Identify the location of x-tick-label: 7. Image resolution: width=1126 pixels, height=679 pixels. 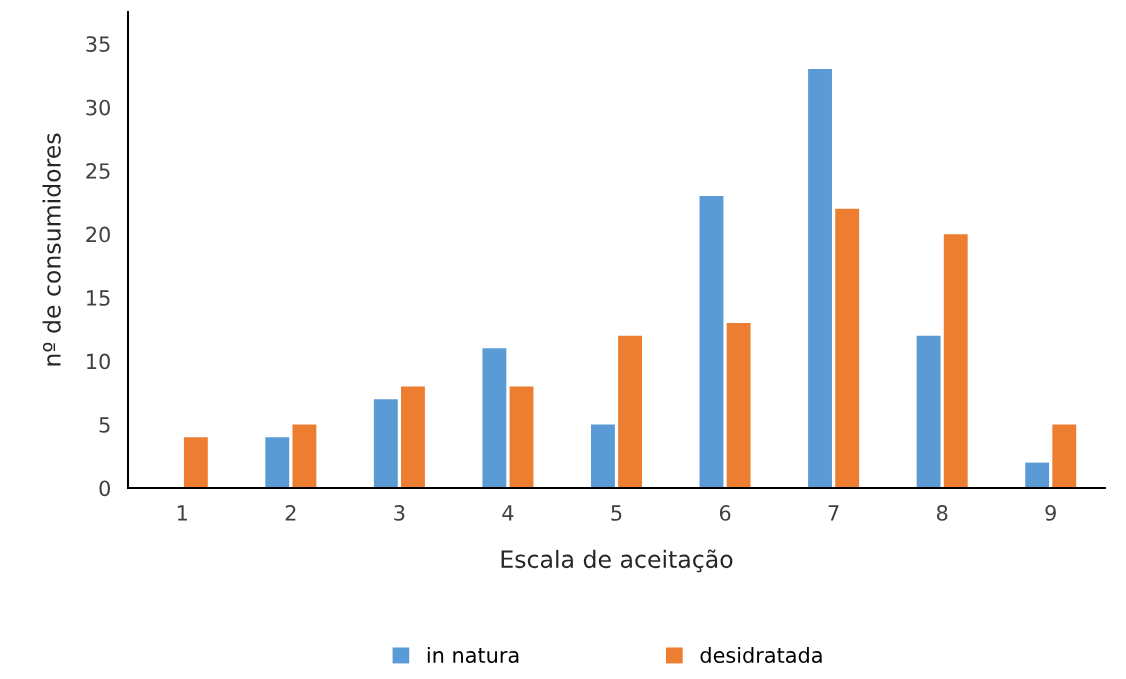
(833, 513).